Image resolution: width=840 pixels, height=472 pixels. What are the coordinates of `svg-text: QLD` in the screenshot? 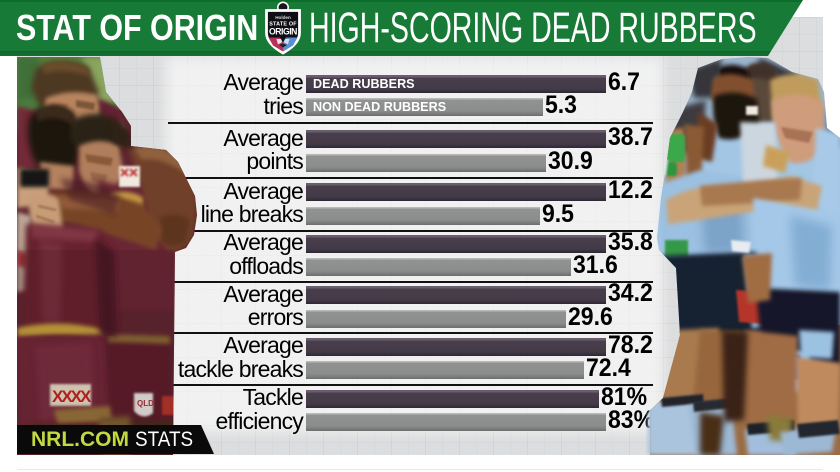 It's located at (145, 403).